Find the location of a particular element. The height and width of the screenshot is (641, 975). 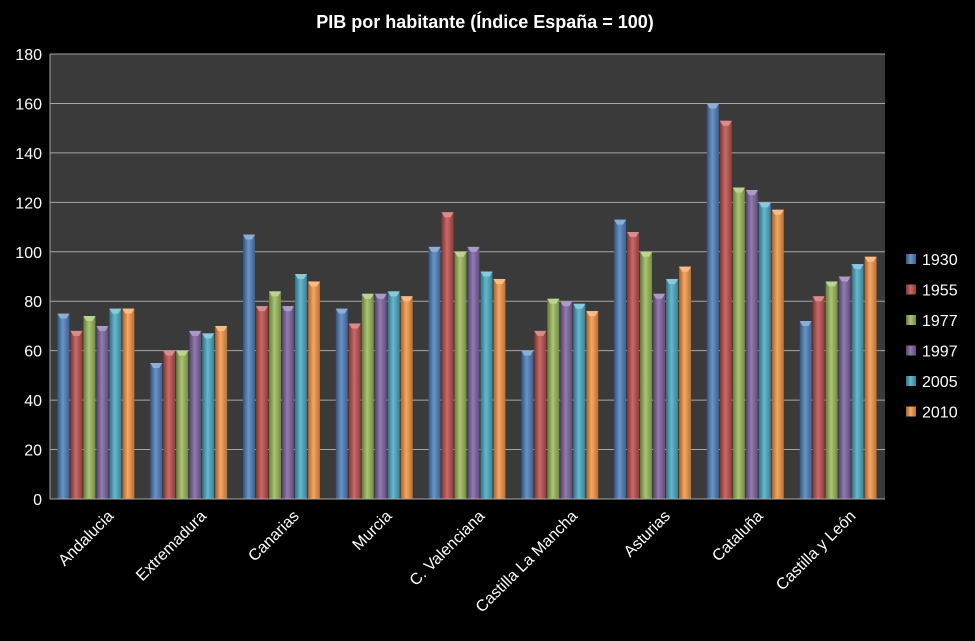

y-tick-label: 100 is located at coordinates (28, 253).